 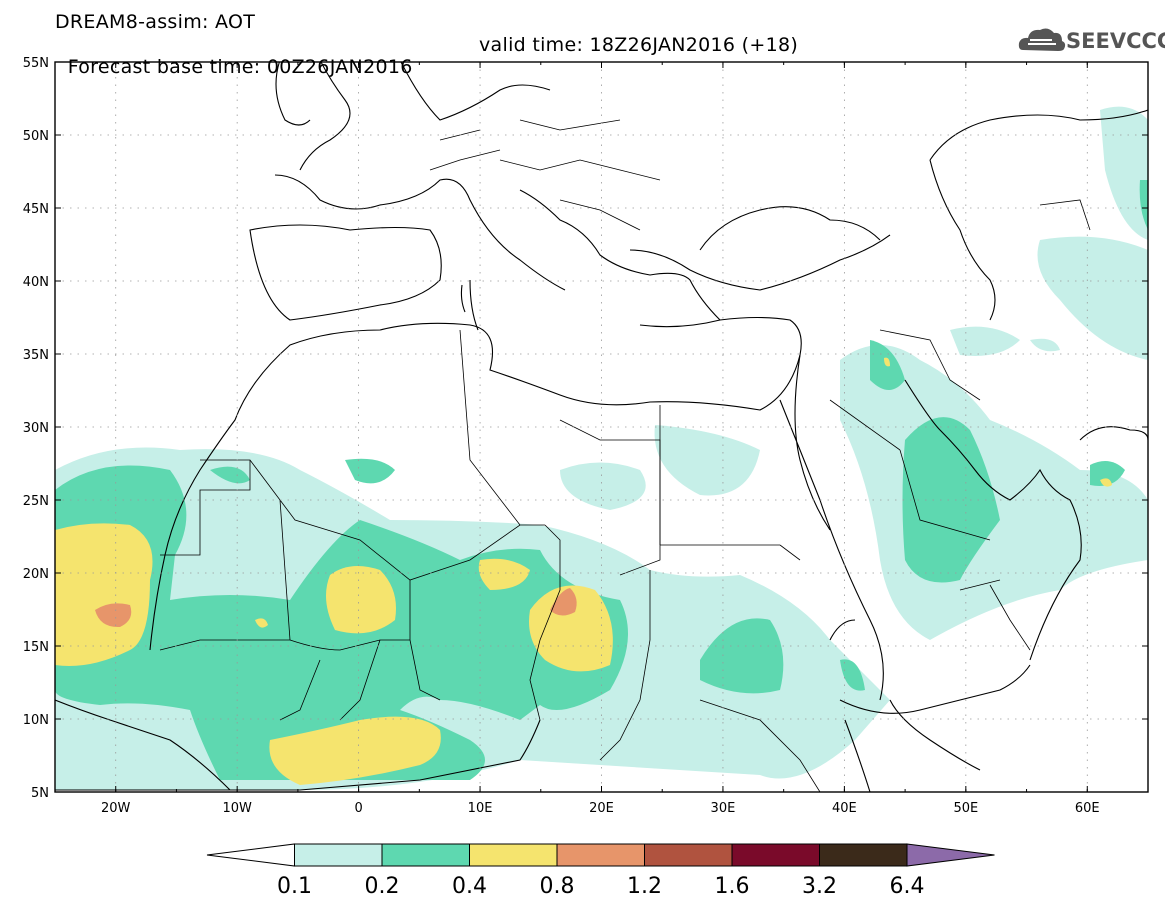 I want to click on lon-label: 30E, so click(x=723, y=808).